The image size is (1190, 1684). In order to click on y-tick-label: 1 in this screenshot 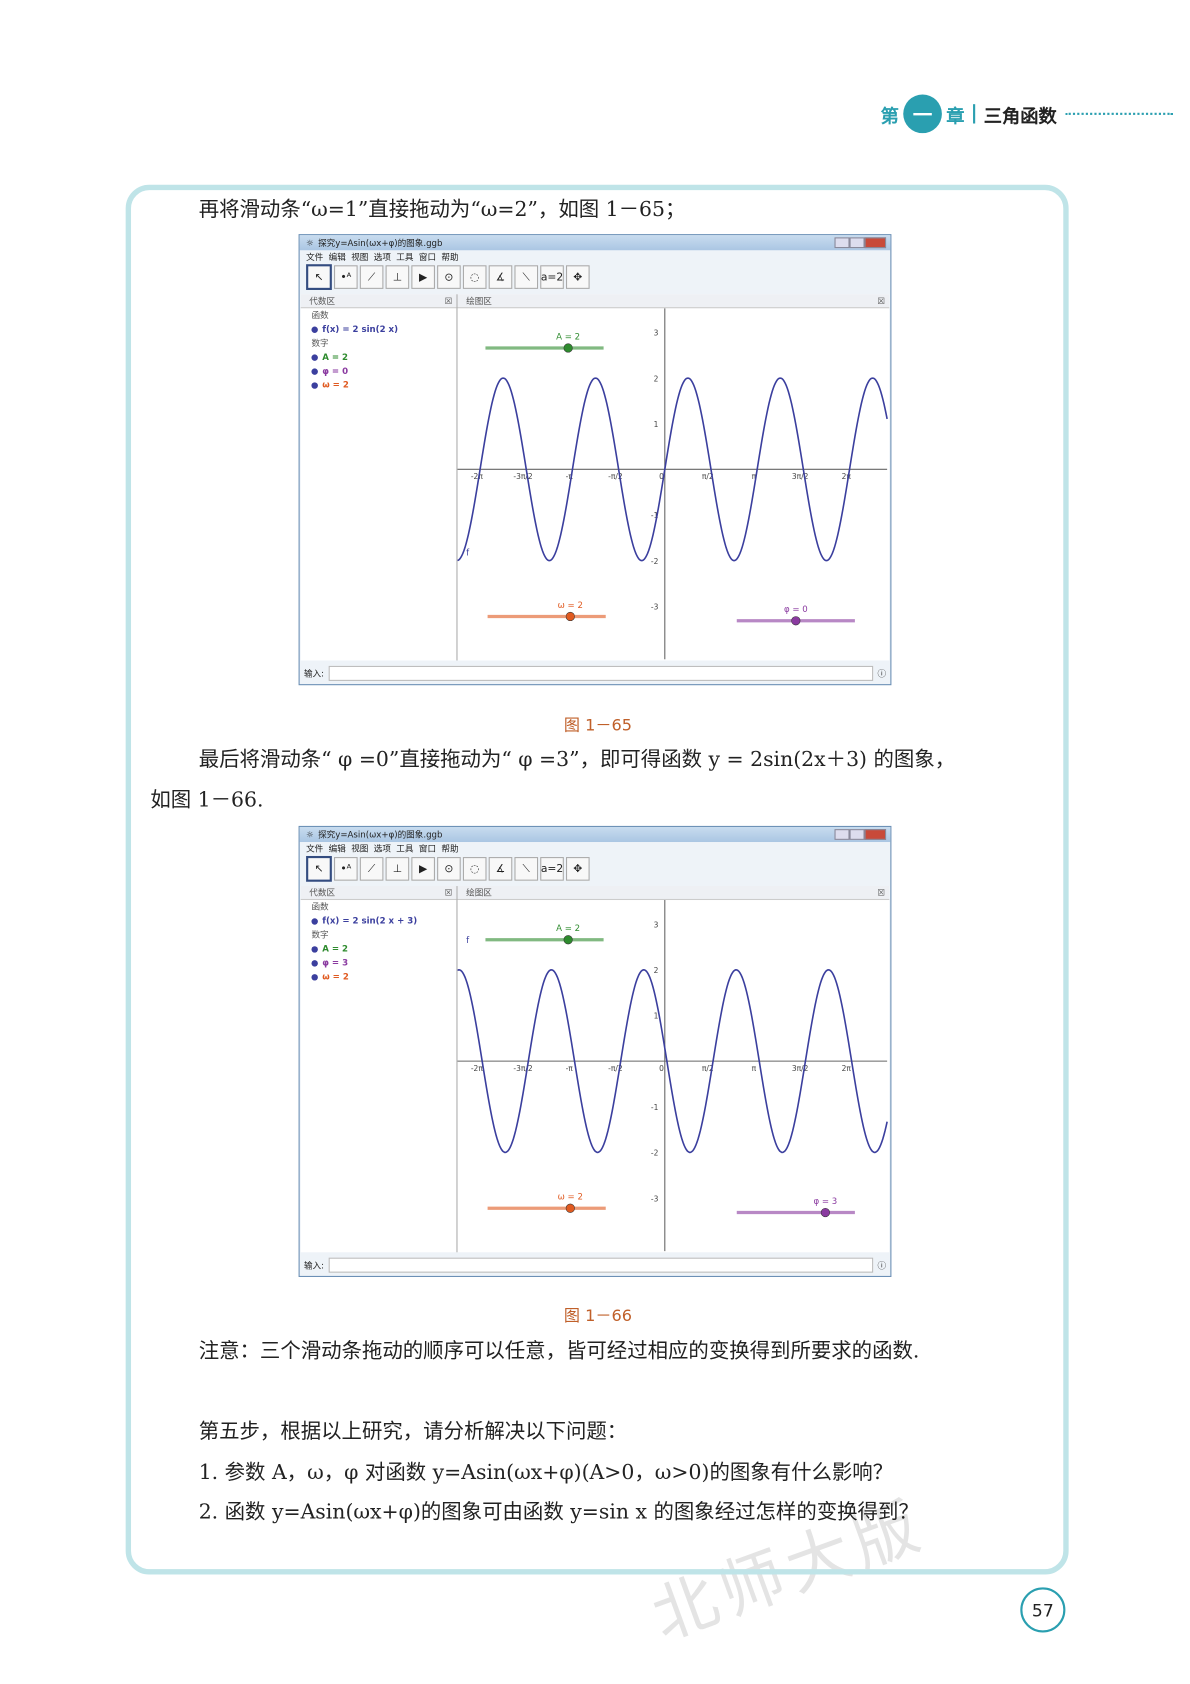, I will do `click(656, 1016)`.